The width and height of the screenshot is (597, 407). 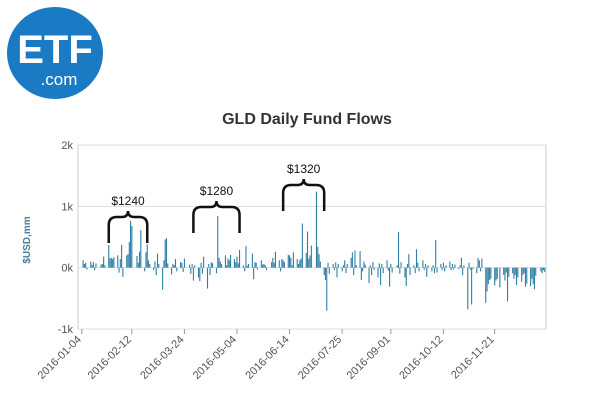 What do you see at coordinates (128, 201) in the screenshot?
I see `annotation-label: $1240` at bounding box center [128, 201].